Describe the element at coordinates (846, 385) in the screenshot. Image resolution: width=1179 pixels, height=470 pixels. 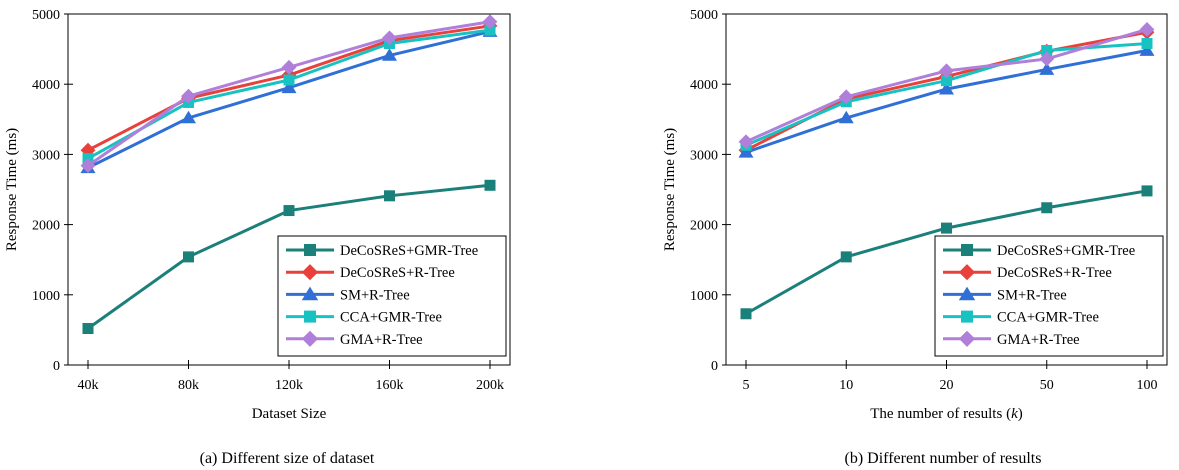
I see `x-tick-label: 10` at that location.